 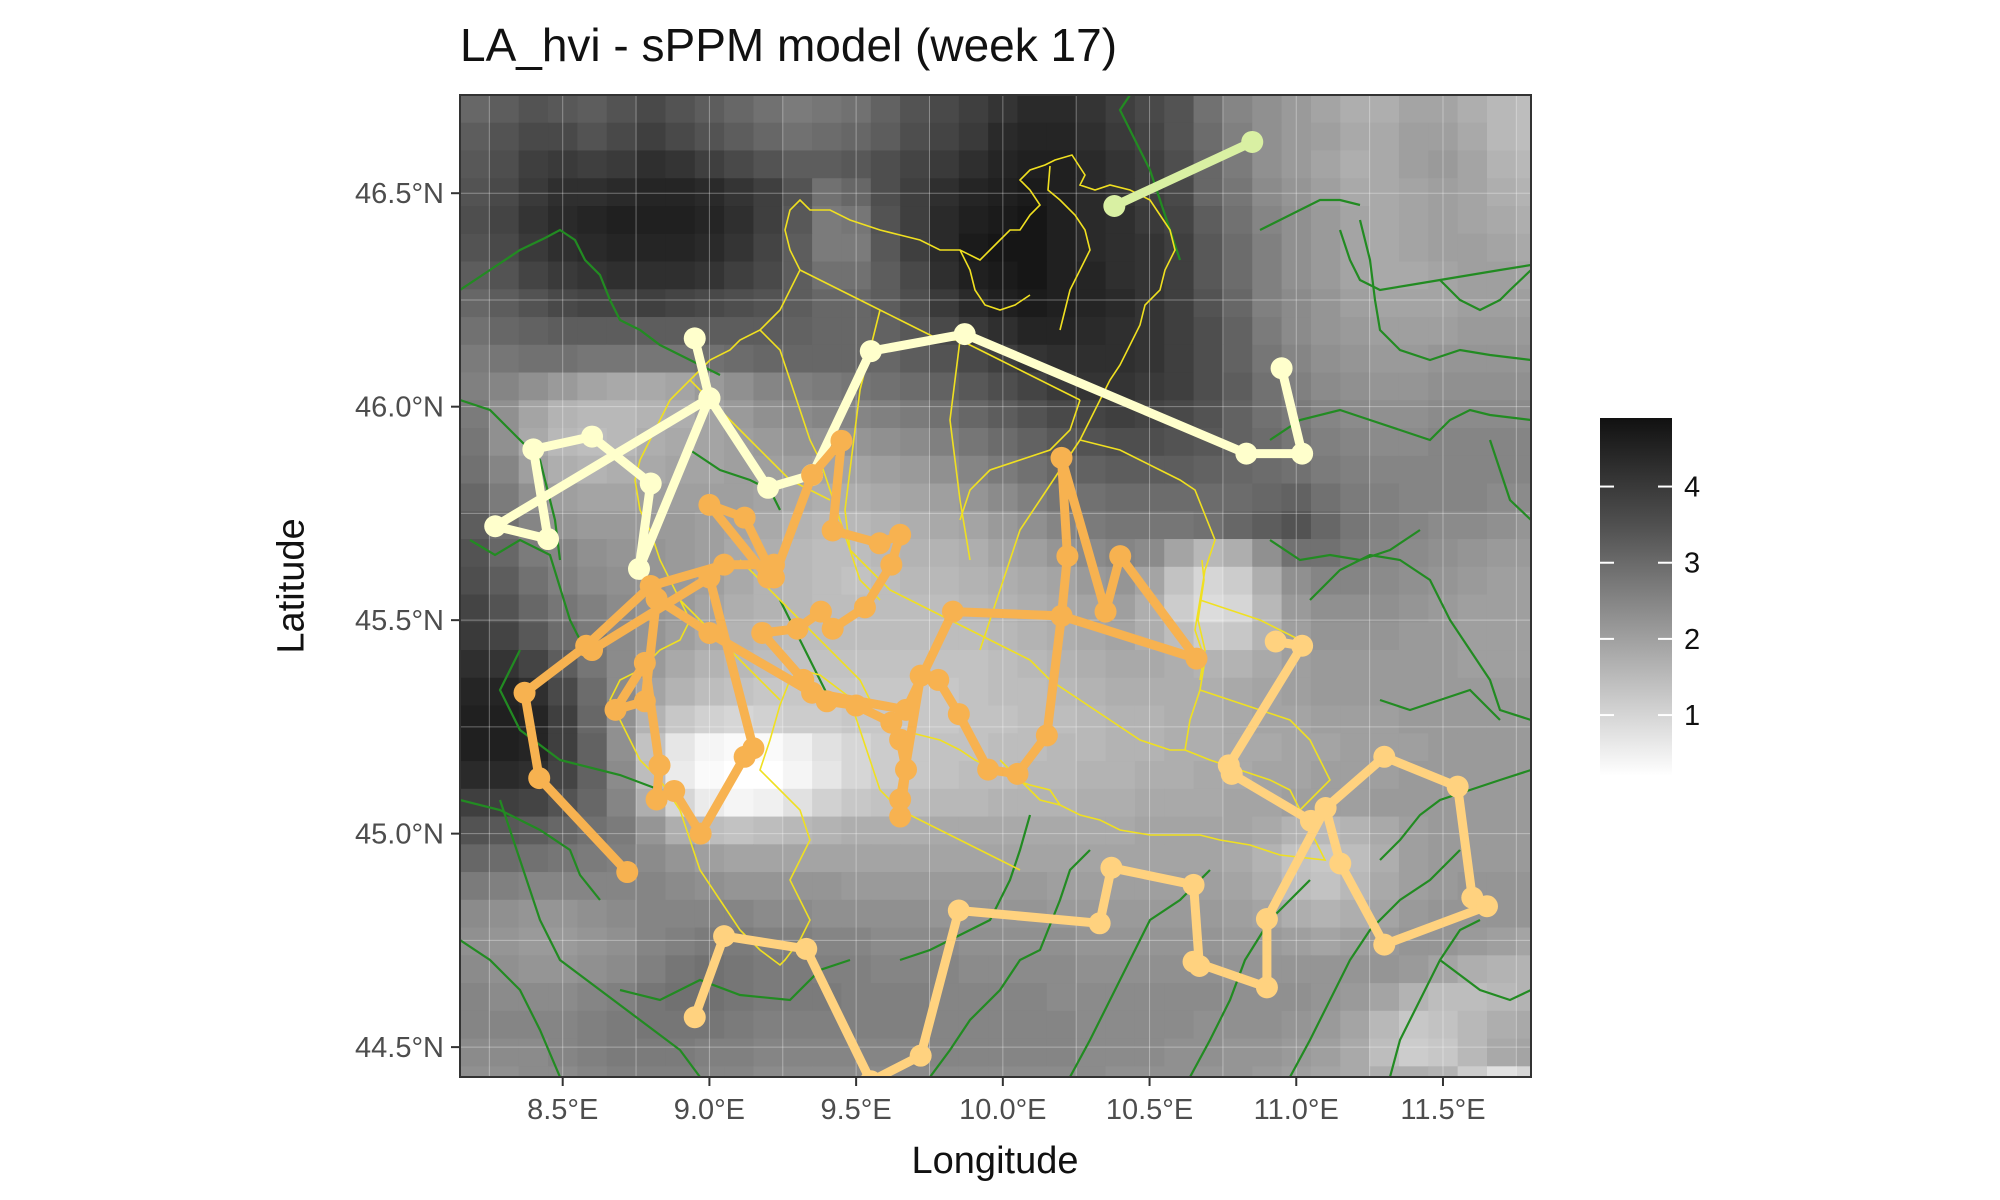 What do you see at coordinates (1692, 564) in the screenshot?
I see `colorbar-tick-label: 3` at bounding box center [1692, 564].